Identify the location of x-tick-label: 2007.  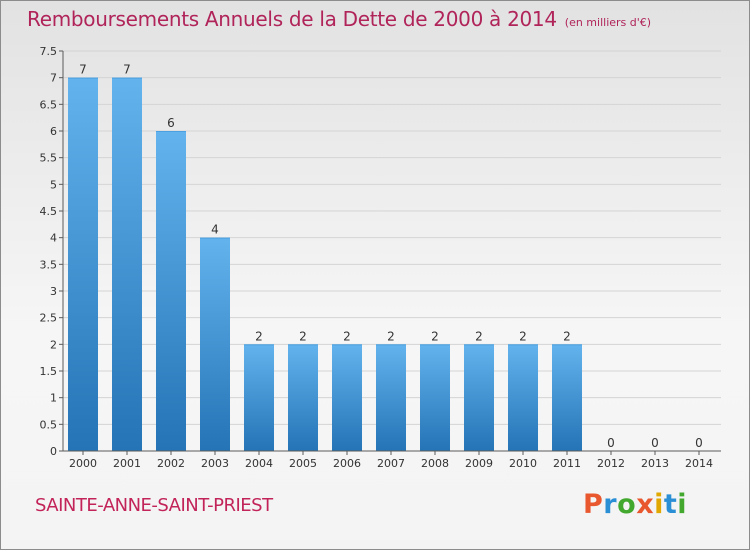
(391, 463).